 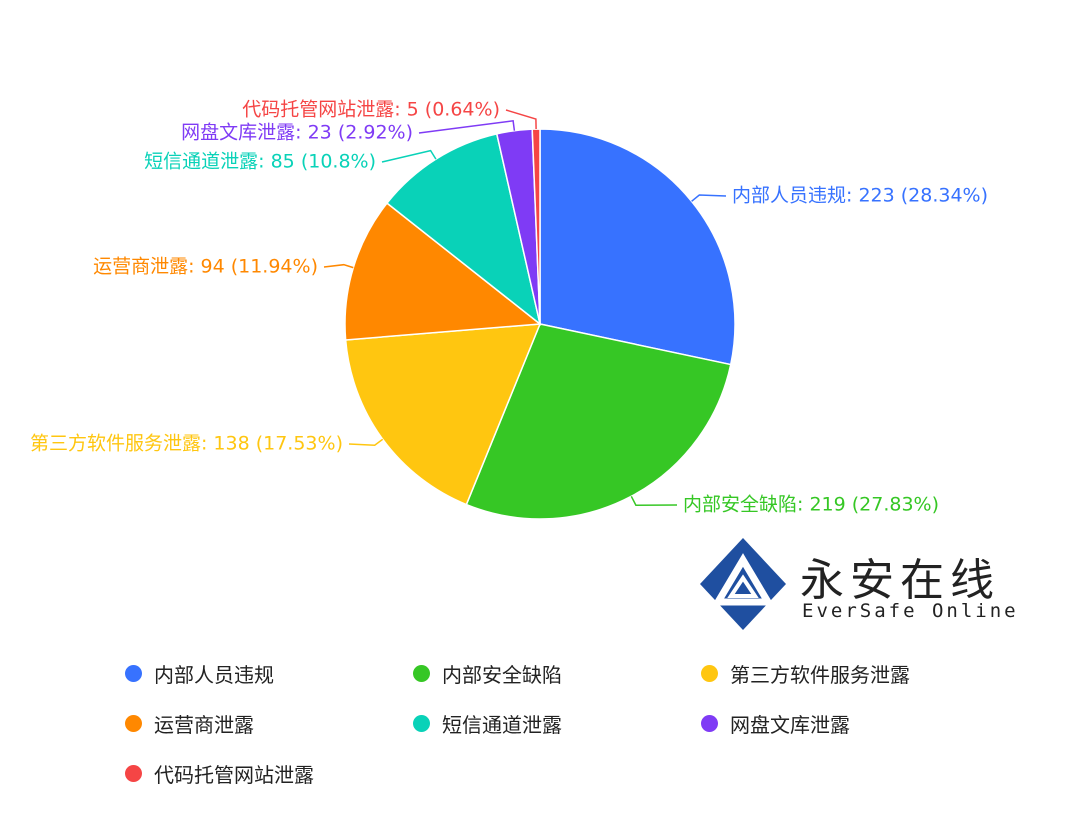 What do you see at coordinates (205, 267) in the screenshot?
I see `slice-data-label: 运营商泄露: 94 (11.94%)` at bounding box center [205, 267].